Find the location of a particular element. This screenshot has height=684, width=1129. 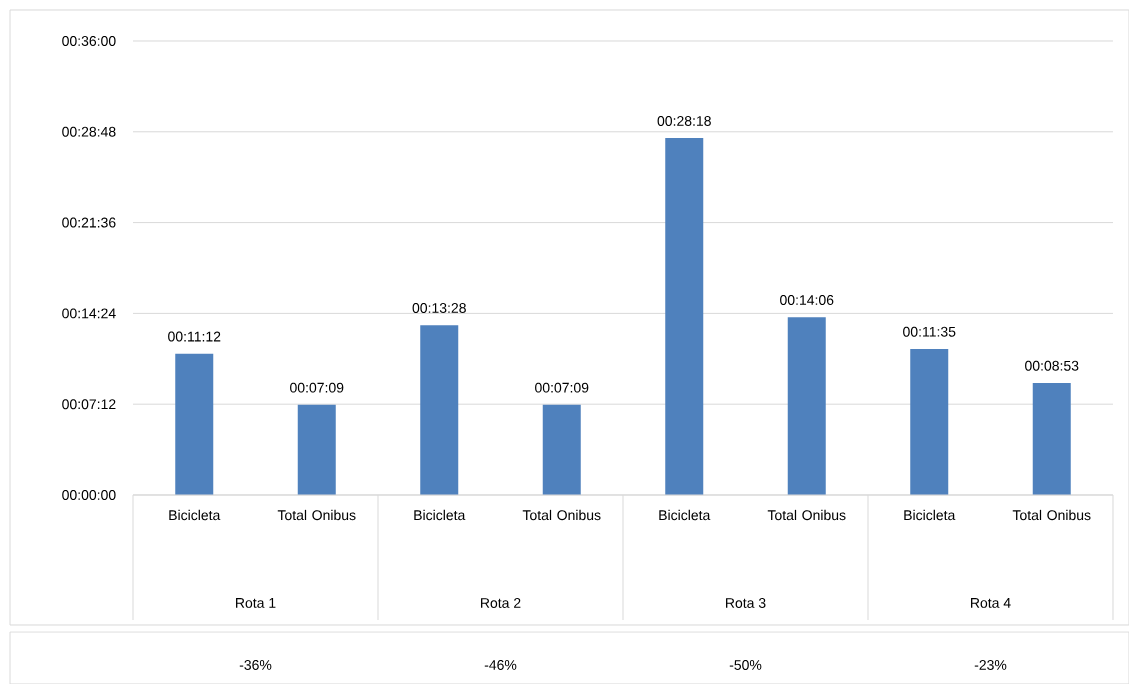

text: Rota 4 is located at coordinates (991, 603).